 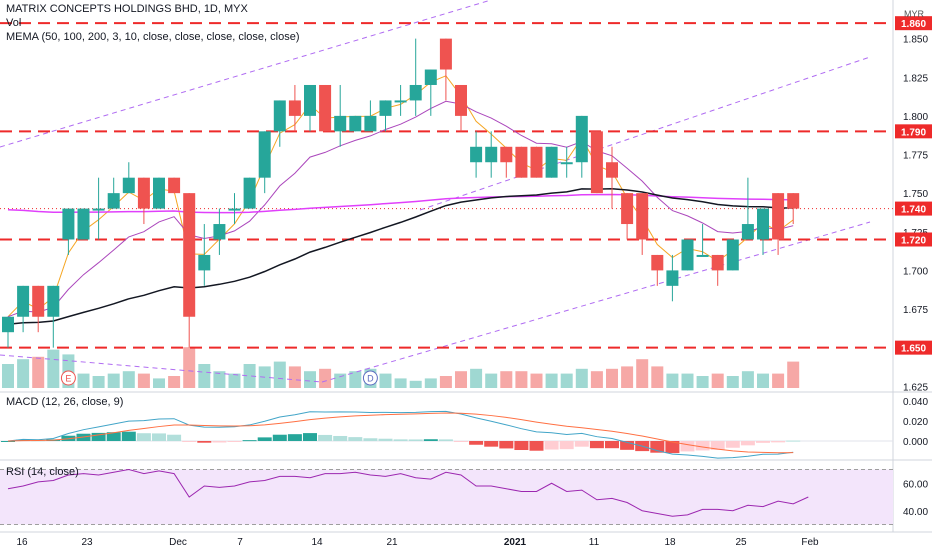 I want to click on channel-line, so click(x=246, y=74).